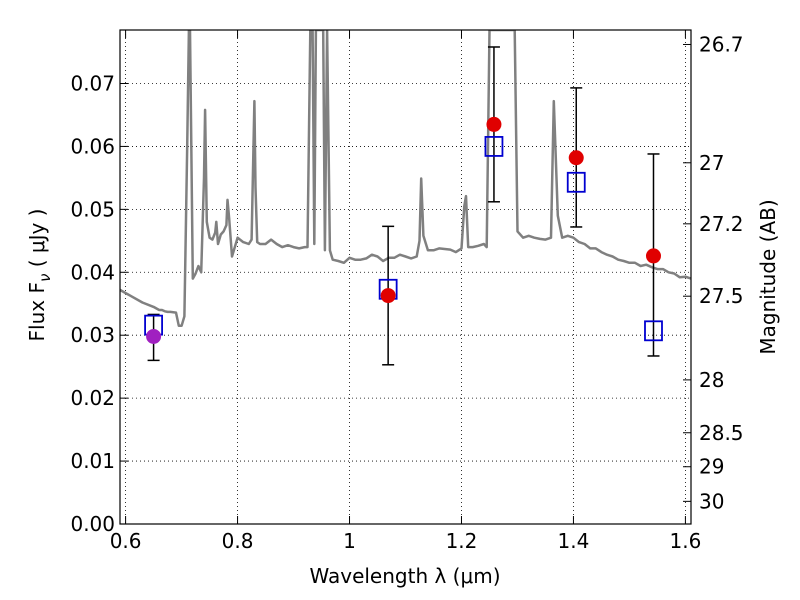 The height and width of the screenshot is (600, 800). I want to click on y-axis-title-unit: ( μJy ), so click(37, 241).